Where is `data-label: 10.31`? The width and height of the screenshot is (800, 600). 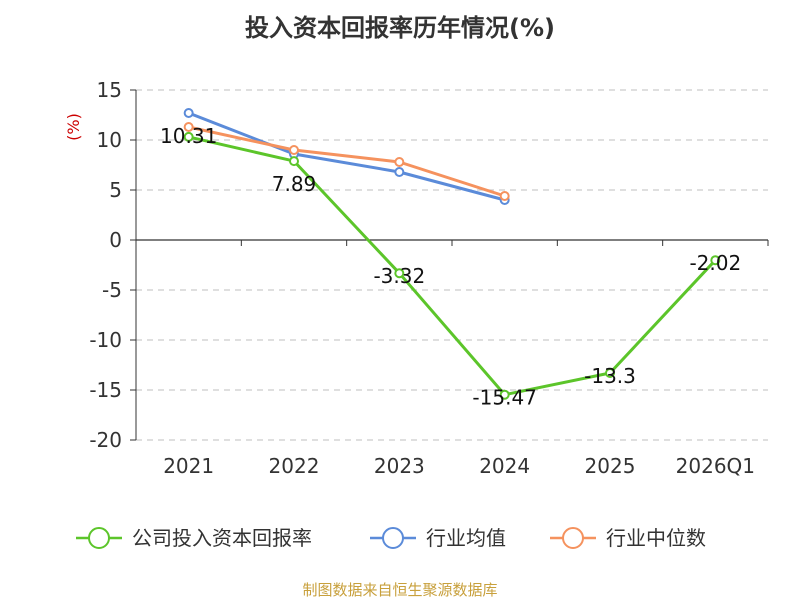 data-label: 10.31 is located at coordinates (188, 136).